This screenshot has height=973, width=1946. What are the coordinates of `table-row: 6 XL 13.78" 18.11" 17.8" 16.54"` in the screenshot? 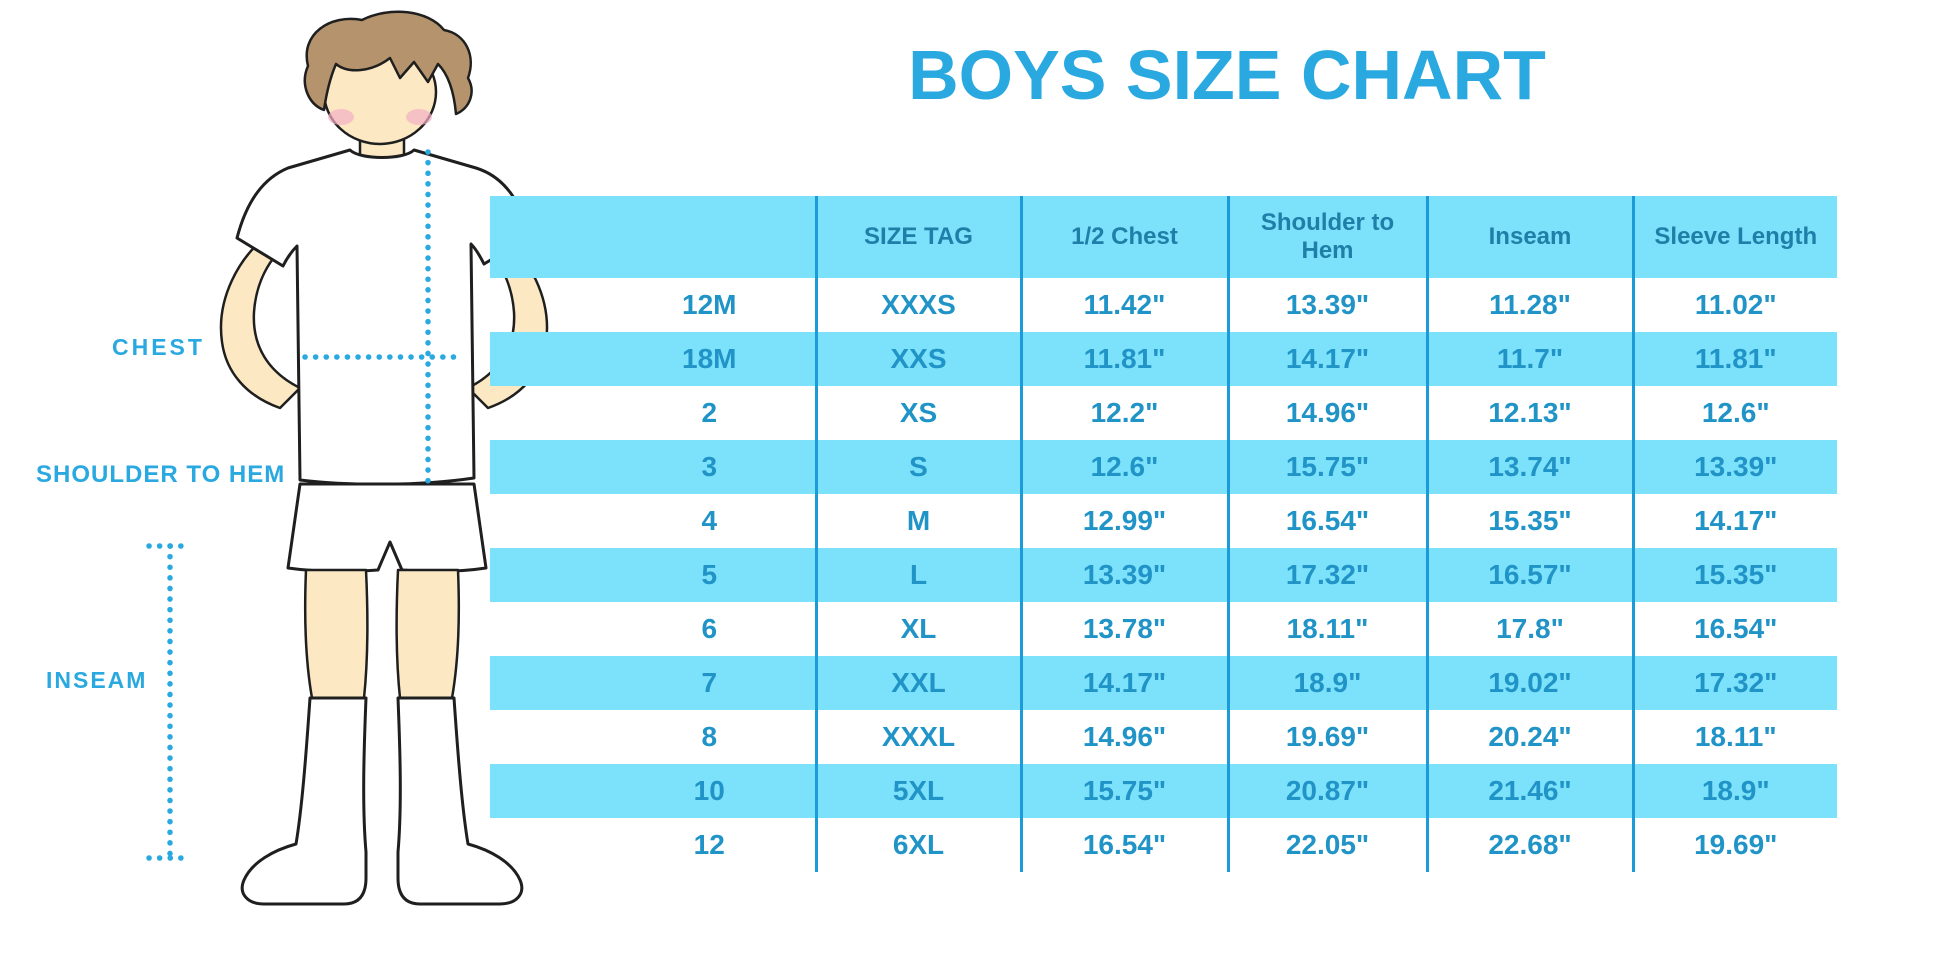 It's located at (1163, 629).